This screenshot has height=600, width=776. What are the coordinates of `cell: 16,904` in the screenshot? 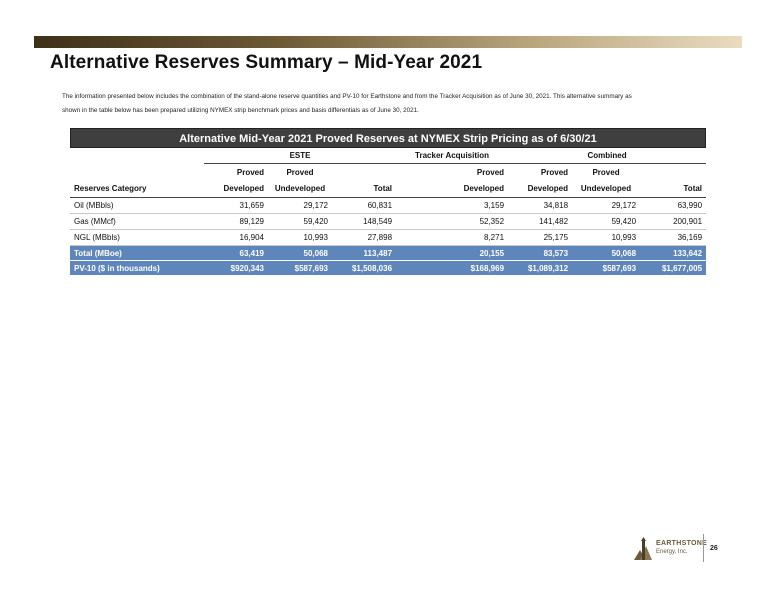 It's located at (236, 237).